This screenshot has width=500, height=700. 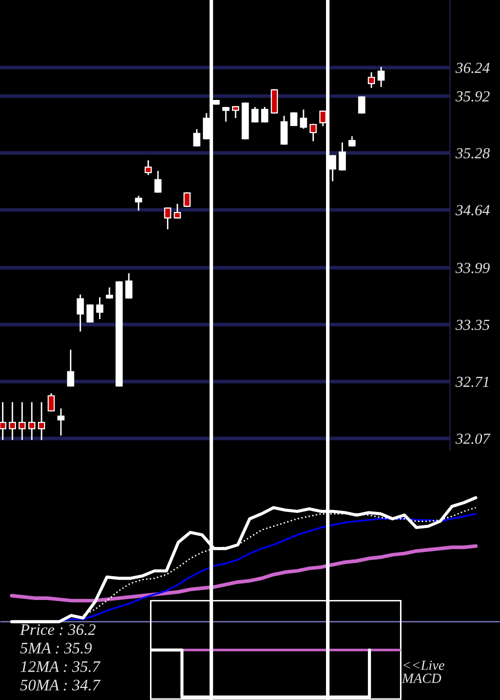 What do you see at coordinates (473, 439) in the screenshot?
I see `y-tick-label: 32.07` at bounding box center [473, 439].